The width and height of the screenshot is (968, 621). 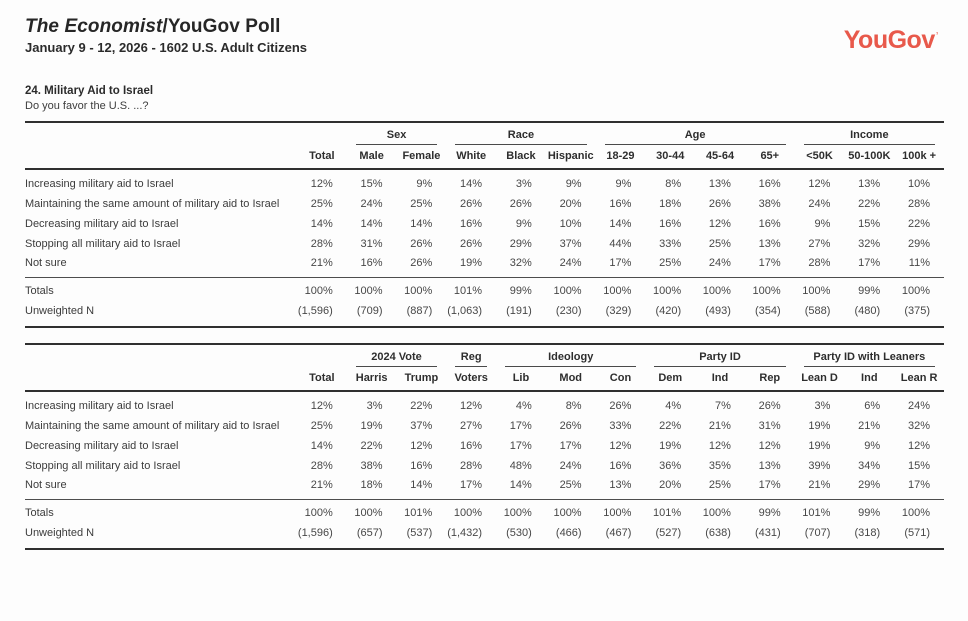 What do you see at coordinates (819, 511) in the screenshot?
I see `cell-value: 101%` at bounding box center [819, 511].